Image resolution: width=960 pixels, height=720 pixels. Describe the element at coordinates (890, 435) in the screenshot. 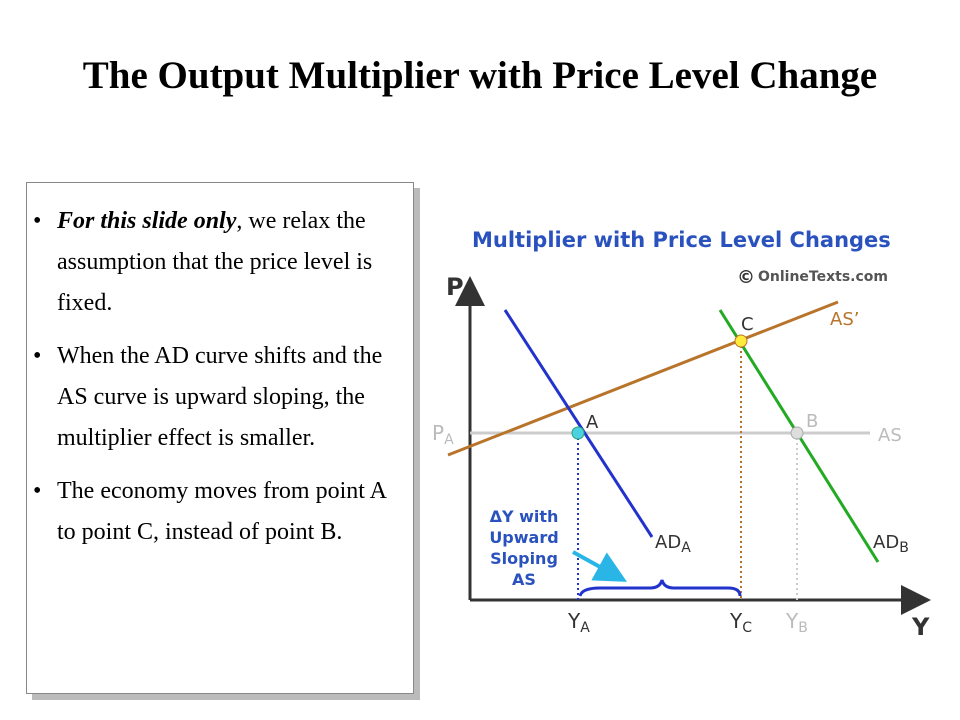

I see `as-label: AS` at that location.